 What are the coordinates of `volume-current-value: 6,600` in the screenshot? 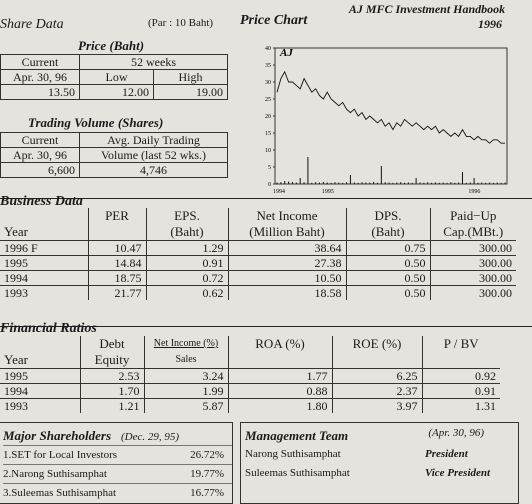 It's located at (40, 170).